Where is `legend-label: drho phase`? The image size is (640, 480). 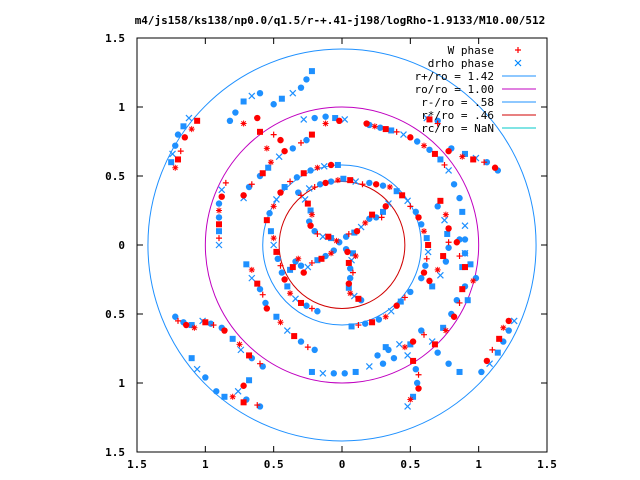
legend-label: drho phase is located at coordinates (461, 63).